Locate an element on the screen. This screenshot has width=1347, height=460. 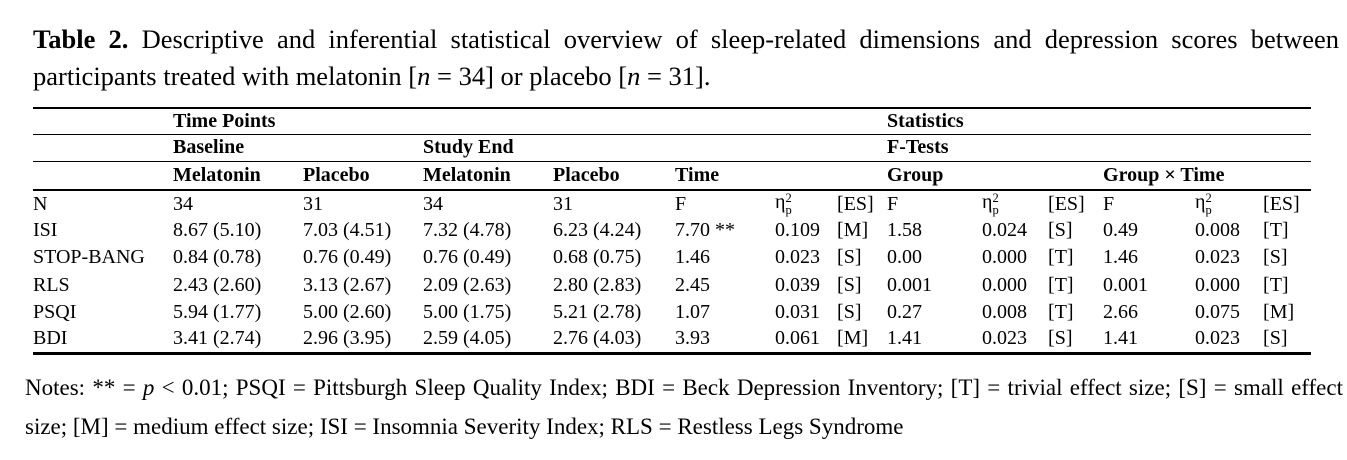
row-label-n: N is located at coordinates (40, 203).